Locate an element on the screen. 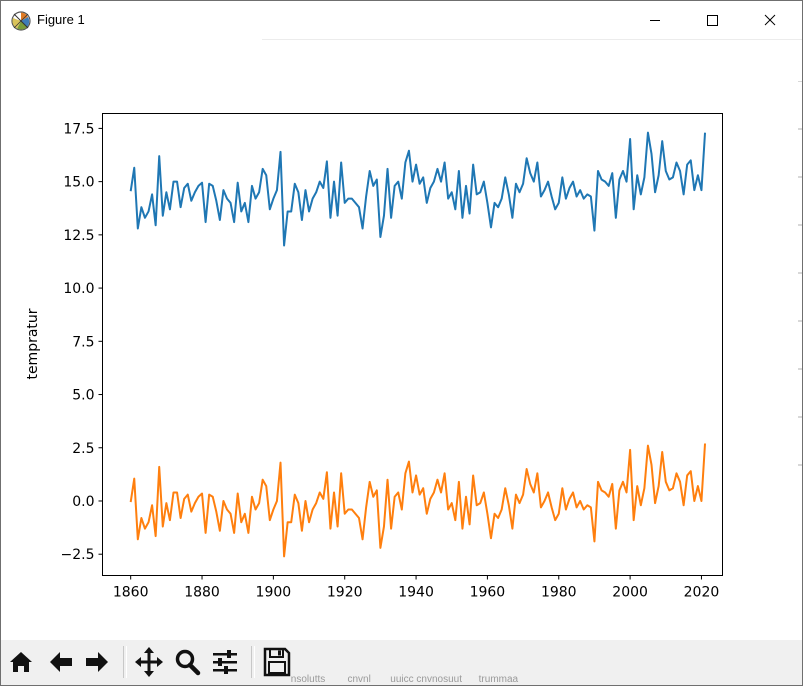 This screenshot has width=803, height=686. y-axis-label: tempratur is located at coordinates (33, 343).